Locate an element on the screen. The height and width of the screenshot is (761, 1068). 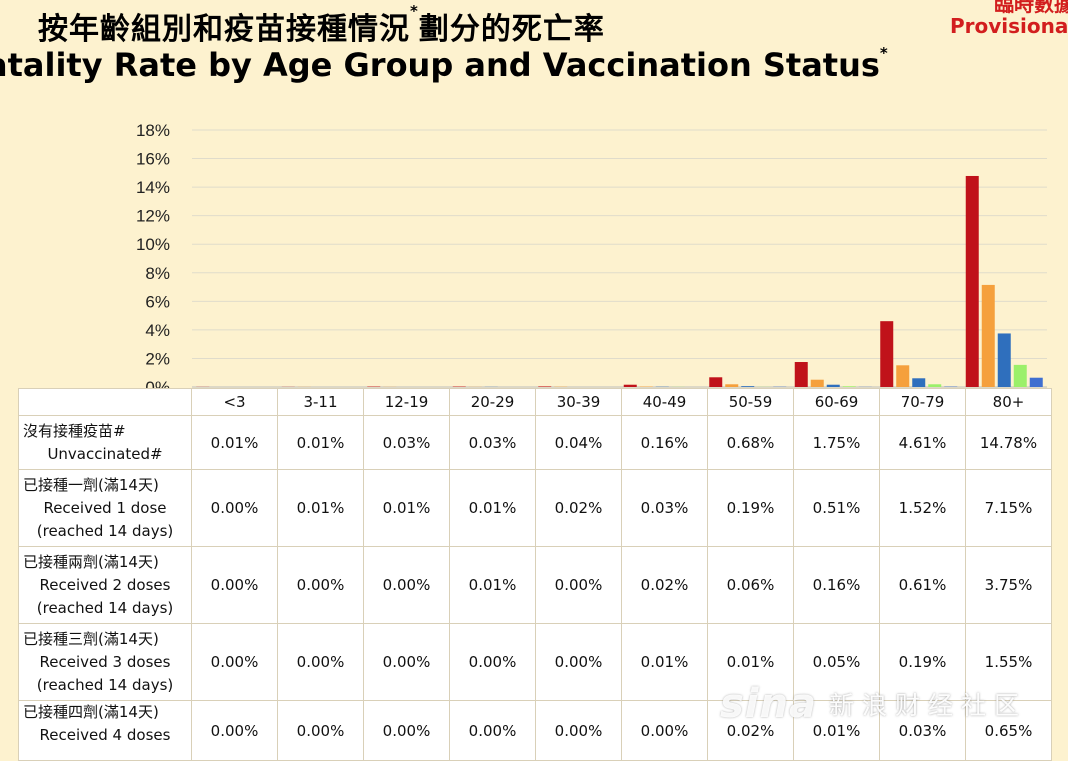
column-header: 20-29 is located at coordinates (493, 402).